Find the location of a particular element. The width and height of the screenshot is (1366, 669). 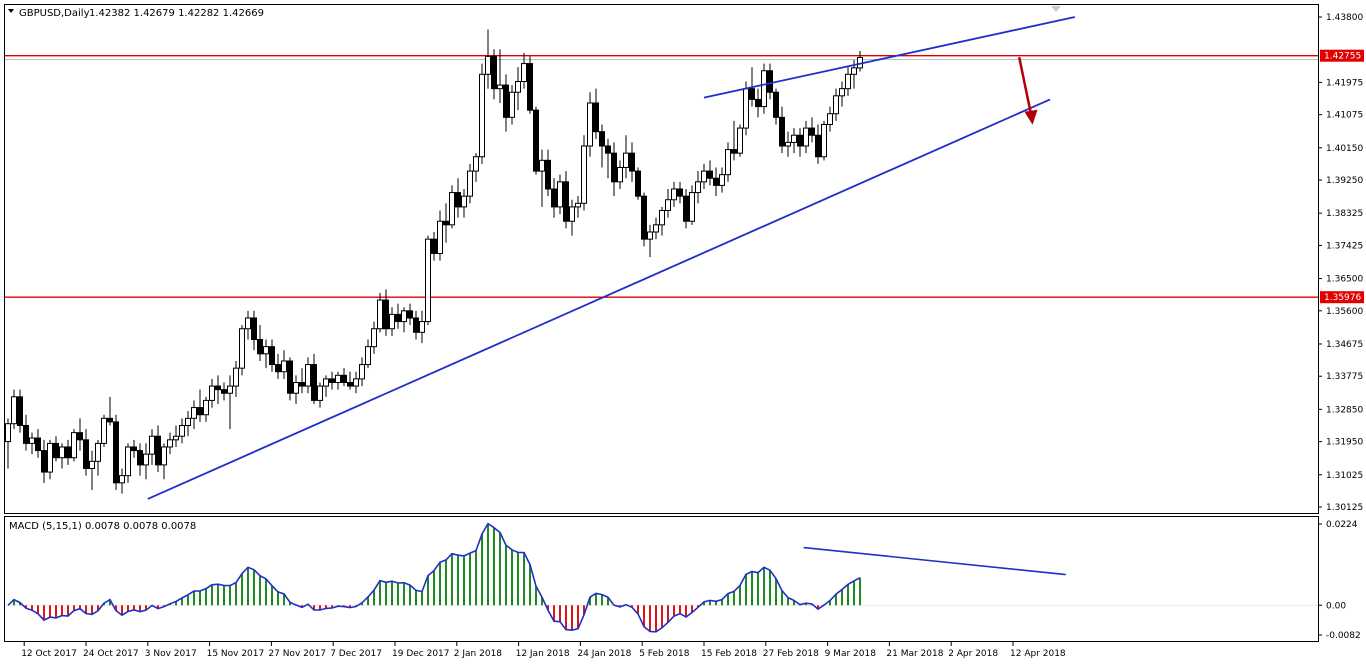

macd-trendline is located at coordinates (934, 561).